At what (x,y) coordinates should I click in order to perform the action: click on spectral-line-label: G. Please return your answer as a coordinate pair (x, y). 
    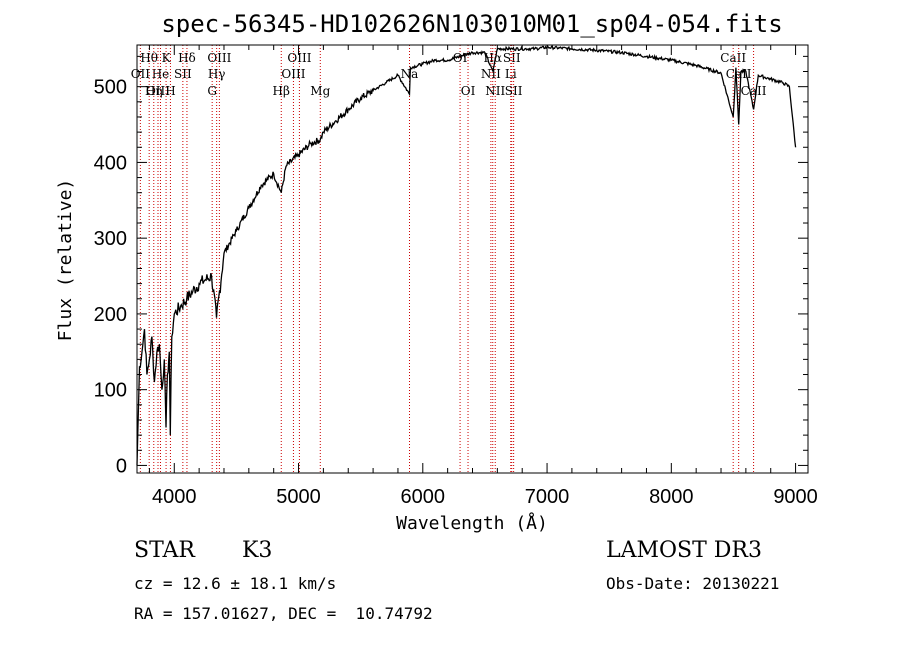
    Looking at the image, I should click on (212, 91).